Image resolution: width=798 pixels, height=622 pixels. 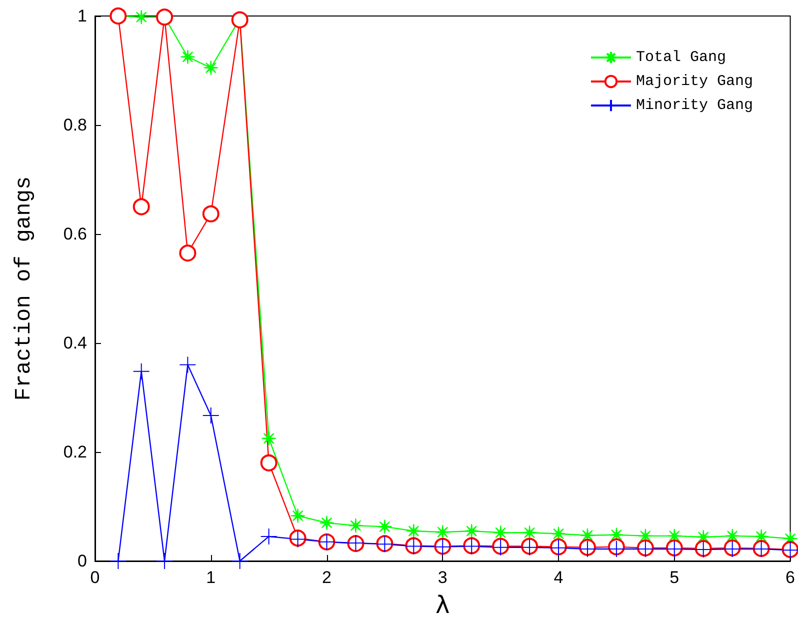 I want to click on y-tick-label: 0.6, so click(x=75, y=234).